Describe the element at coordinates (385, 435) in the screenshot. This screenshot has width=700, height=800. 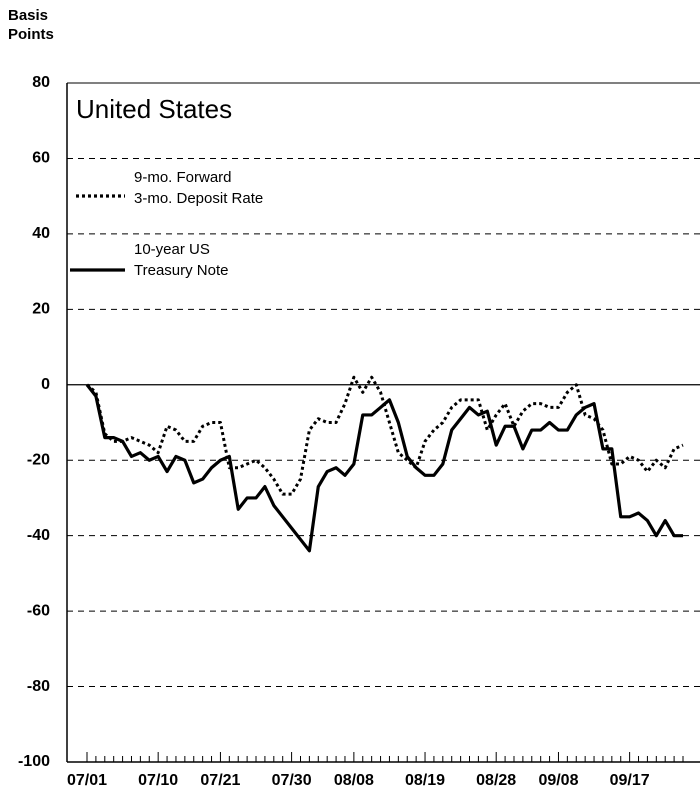
I see `series-line` at that location.